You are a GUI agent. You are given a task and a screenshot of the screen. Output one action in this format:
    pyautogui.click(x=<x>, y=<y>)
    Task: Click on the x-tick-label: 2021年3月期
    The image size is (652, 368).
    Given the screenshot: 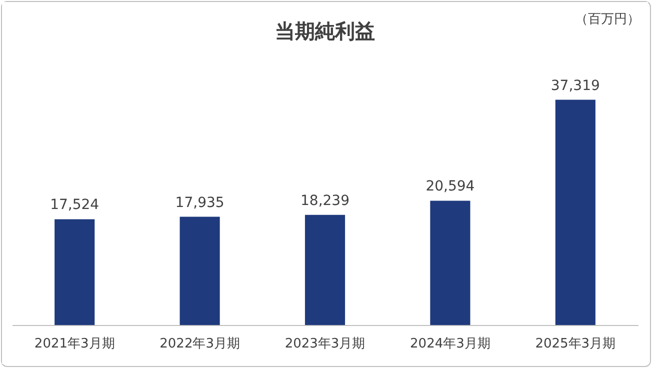 What is the action you would take?
    pyautogui.click(x=74, y=344)
    